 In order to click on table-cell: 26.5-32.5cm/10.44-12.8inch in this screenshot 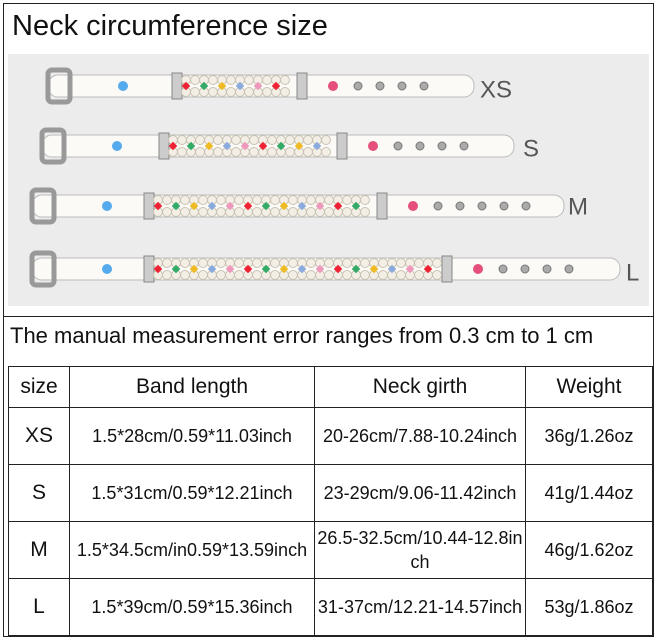, I will do `click(420, 550)`.